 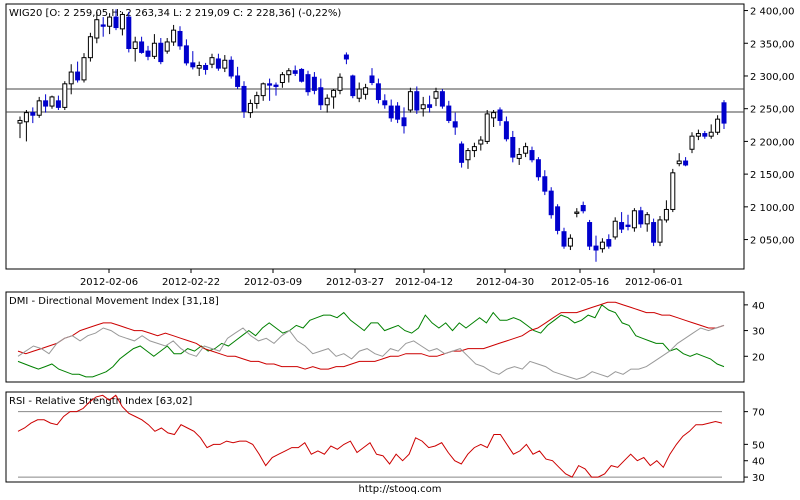 I want to click on price-ytick-label: 2 150,00, so click(x=772, y=175).